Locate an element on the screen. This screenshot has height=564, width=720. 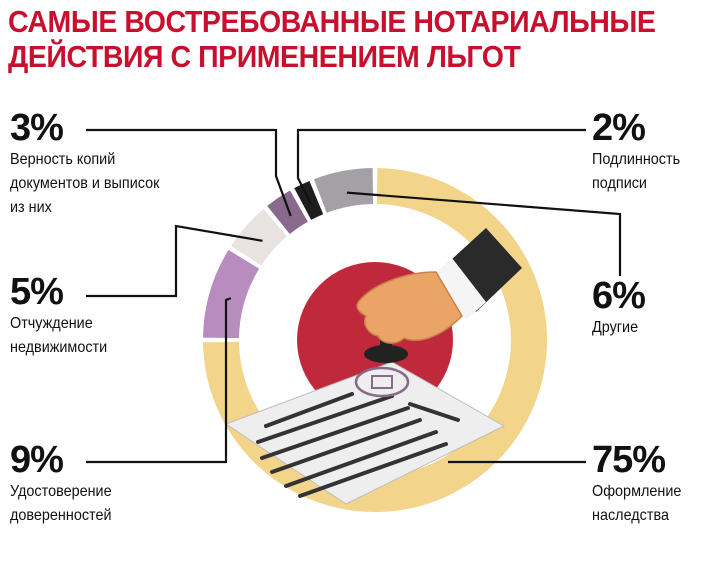
slice-realty is located at coordinates (259, 237).